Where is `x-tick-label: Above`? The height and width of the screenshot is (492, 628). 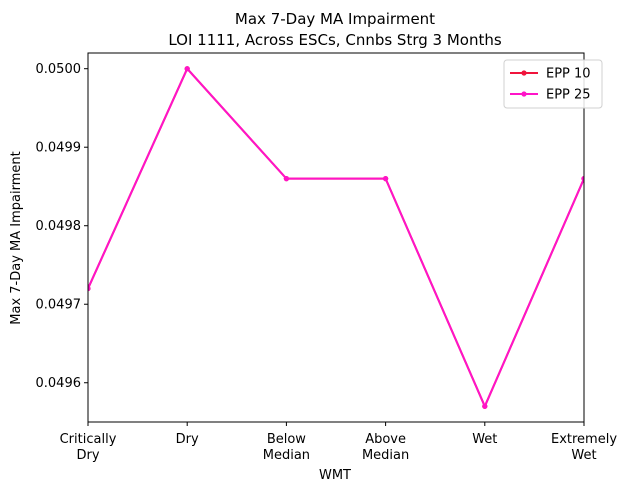 x-tick-label: Above is located at coordinates (385, 439).